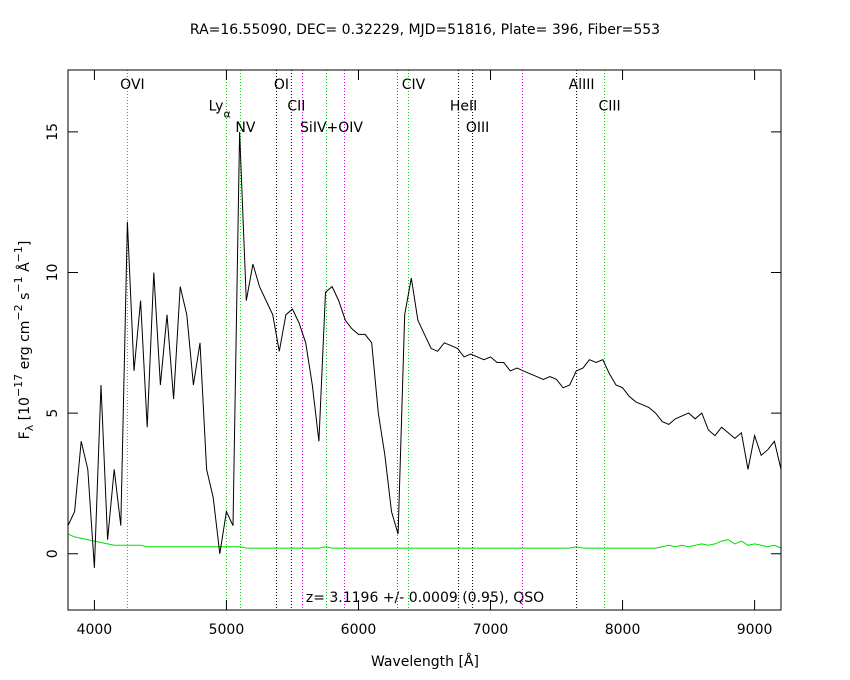 This screenshot has width=850, height=680. What do you see at coordinates (296, 107) in the screenshot?
I see `line-label: CII` at bounding box center [296, 107].